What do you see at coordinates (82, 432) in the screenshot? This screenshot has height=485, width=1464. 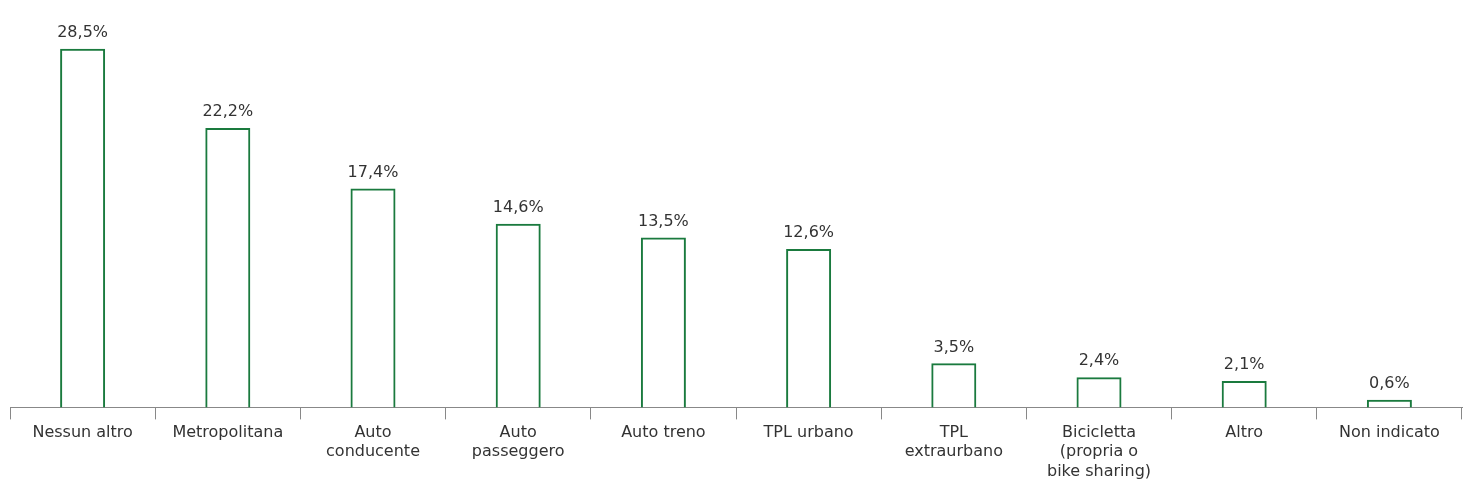 I see `x-tick-label: Nessun altro` at bounding box center [82, 432].